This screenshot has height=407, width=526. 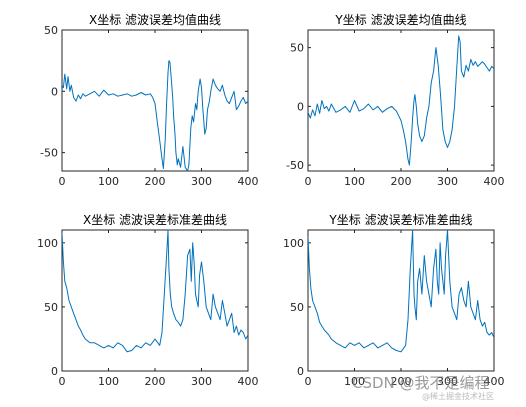 What do you see at coordinates (400, 19) in the screenshot?
I see `subplot-title: Y坐标 滤波误差均值曲线` at bounding box center [400, 19].